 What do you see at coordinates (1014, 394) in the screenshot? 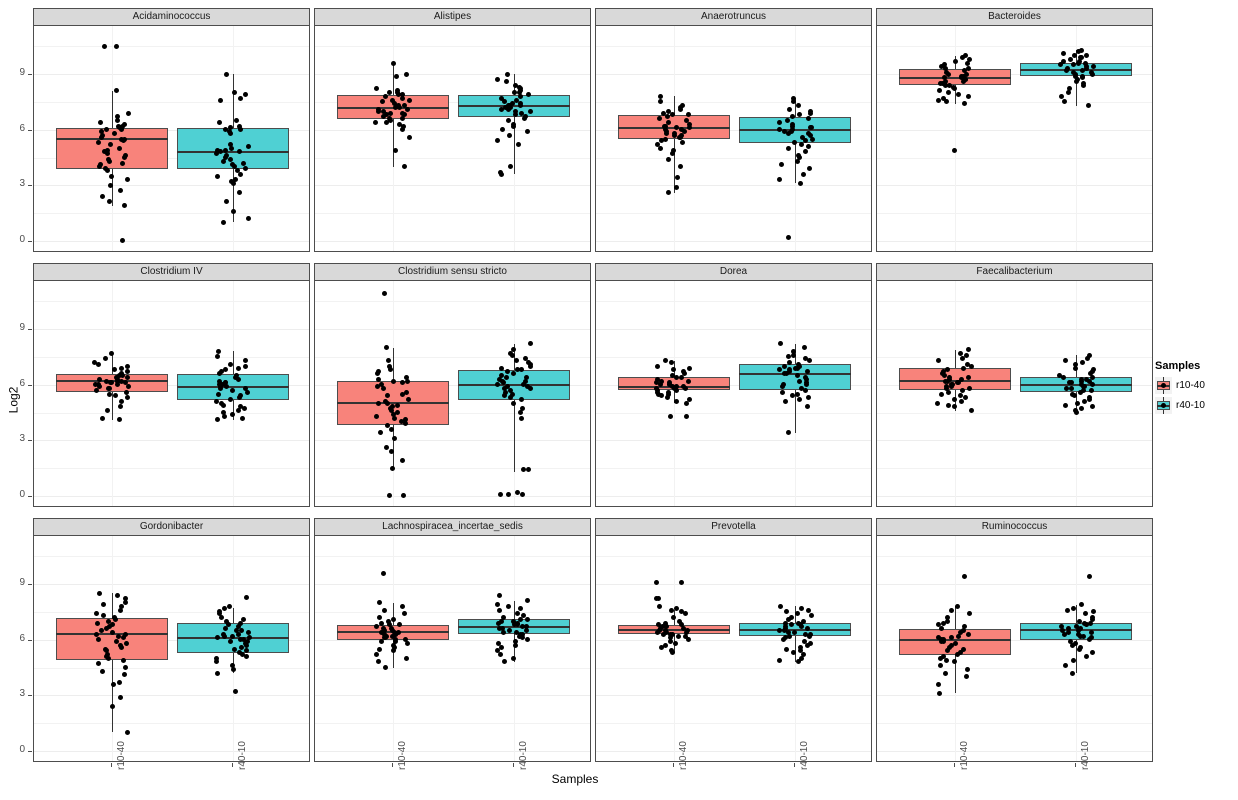
I see `plot-area` at bounding box center [1014, 394].